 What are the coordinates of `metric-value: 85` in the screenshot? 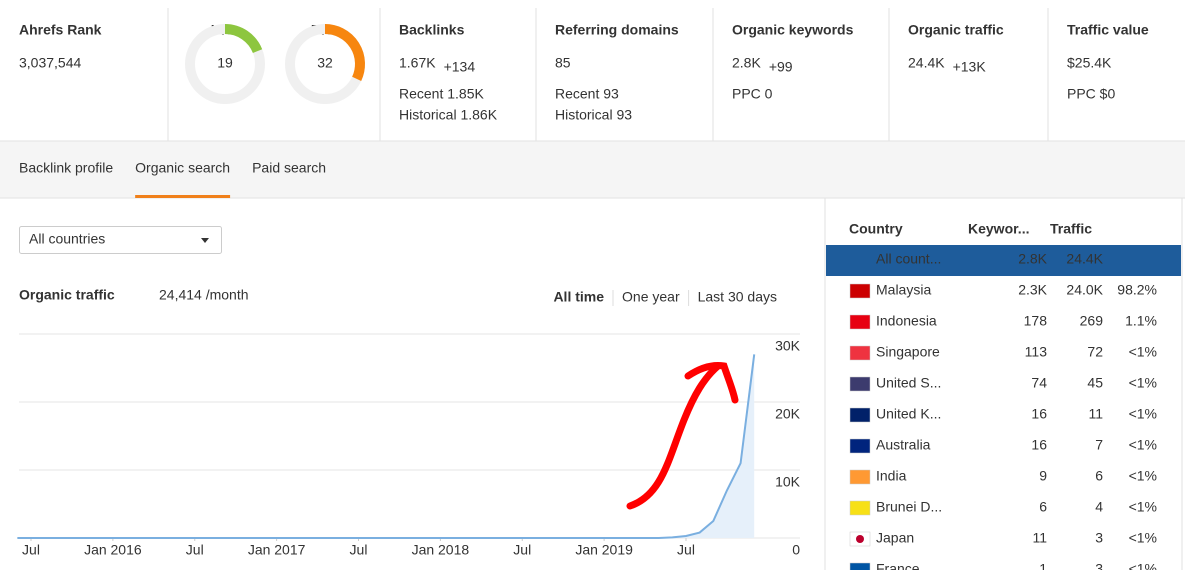 It's located at (563, 63).